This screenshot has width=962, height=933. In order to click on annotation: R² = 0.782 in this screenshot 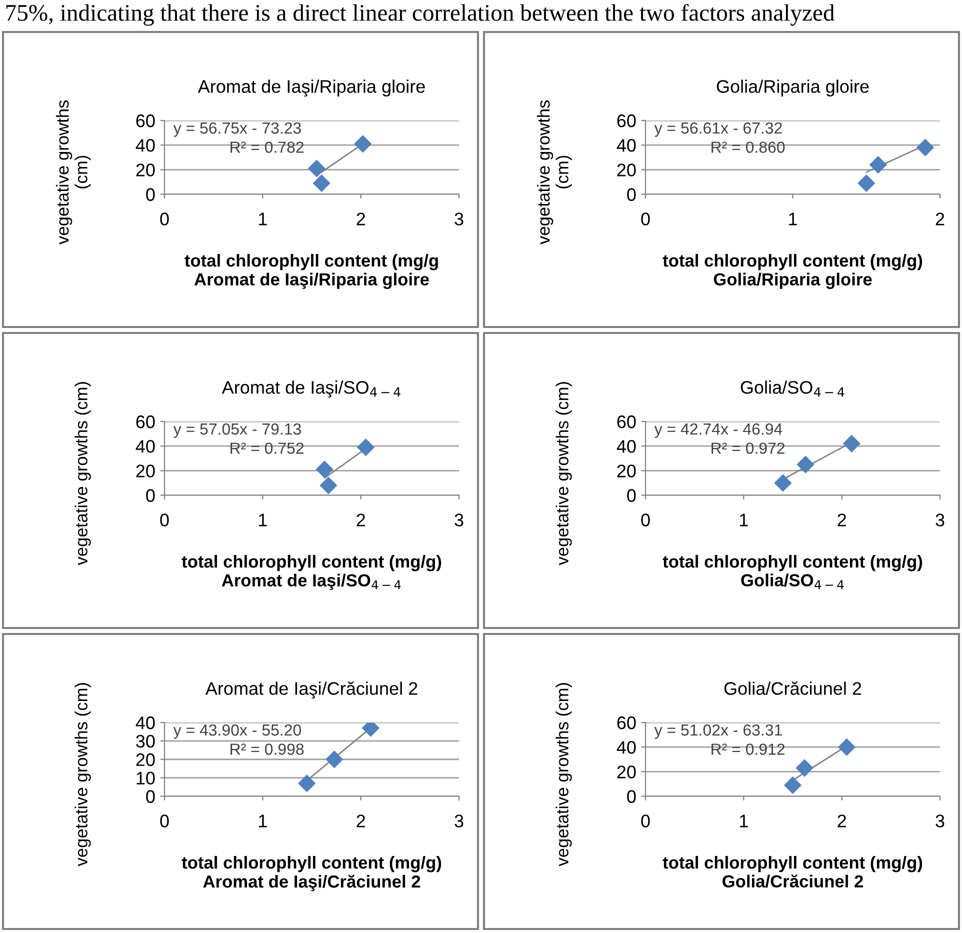, I will do `click(267, 147)`.